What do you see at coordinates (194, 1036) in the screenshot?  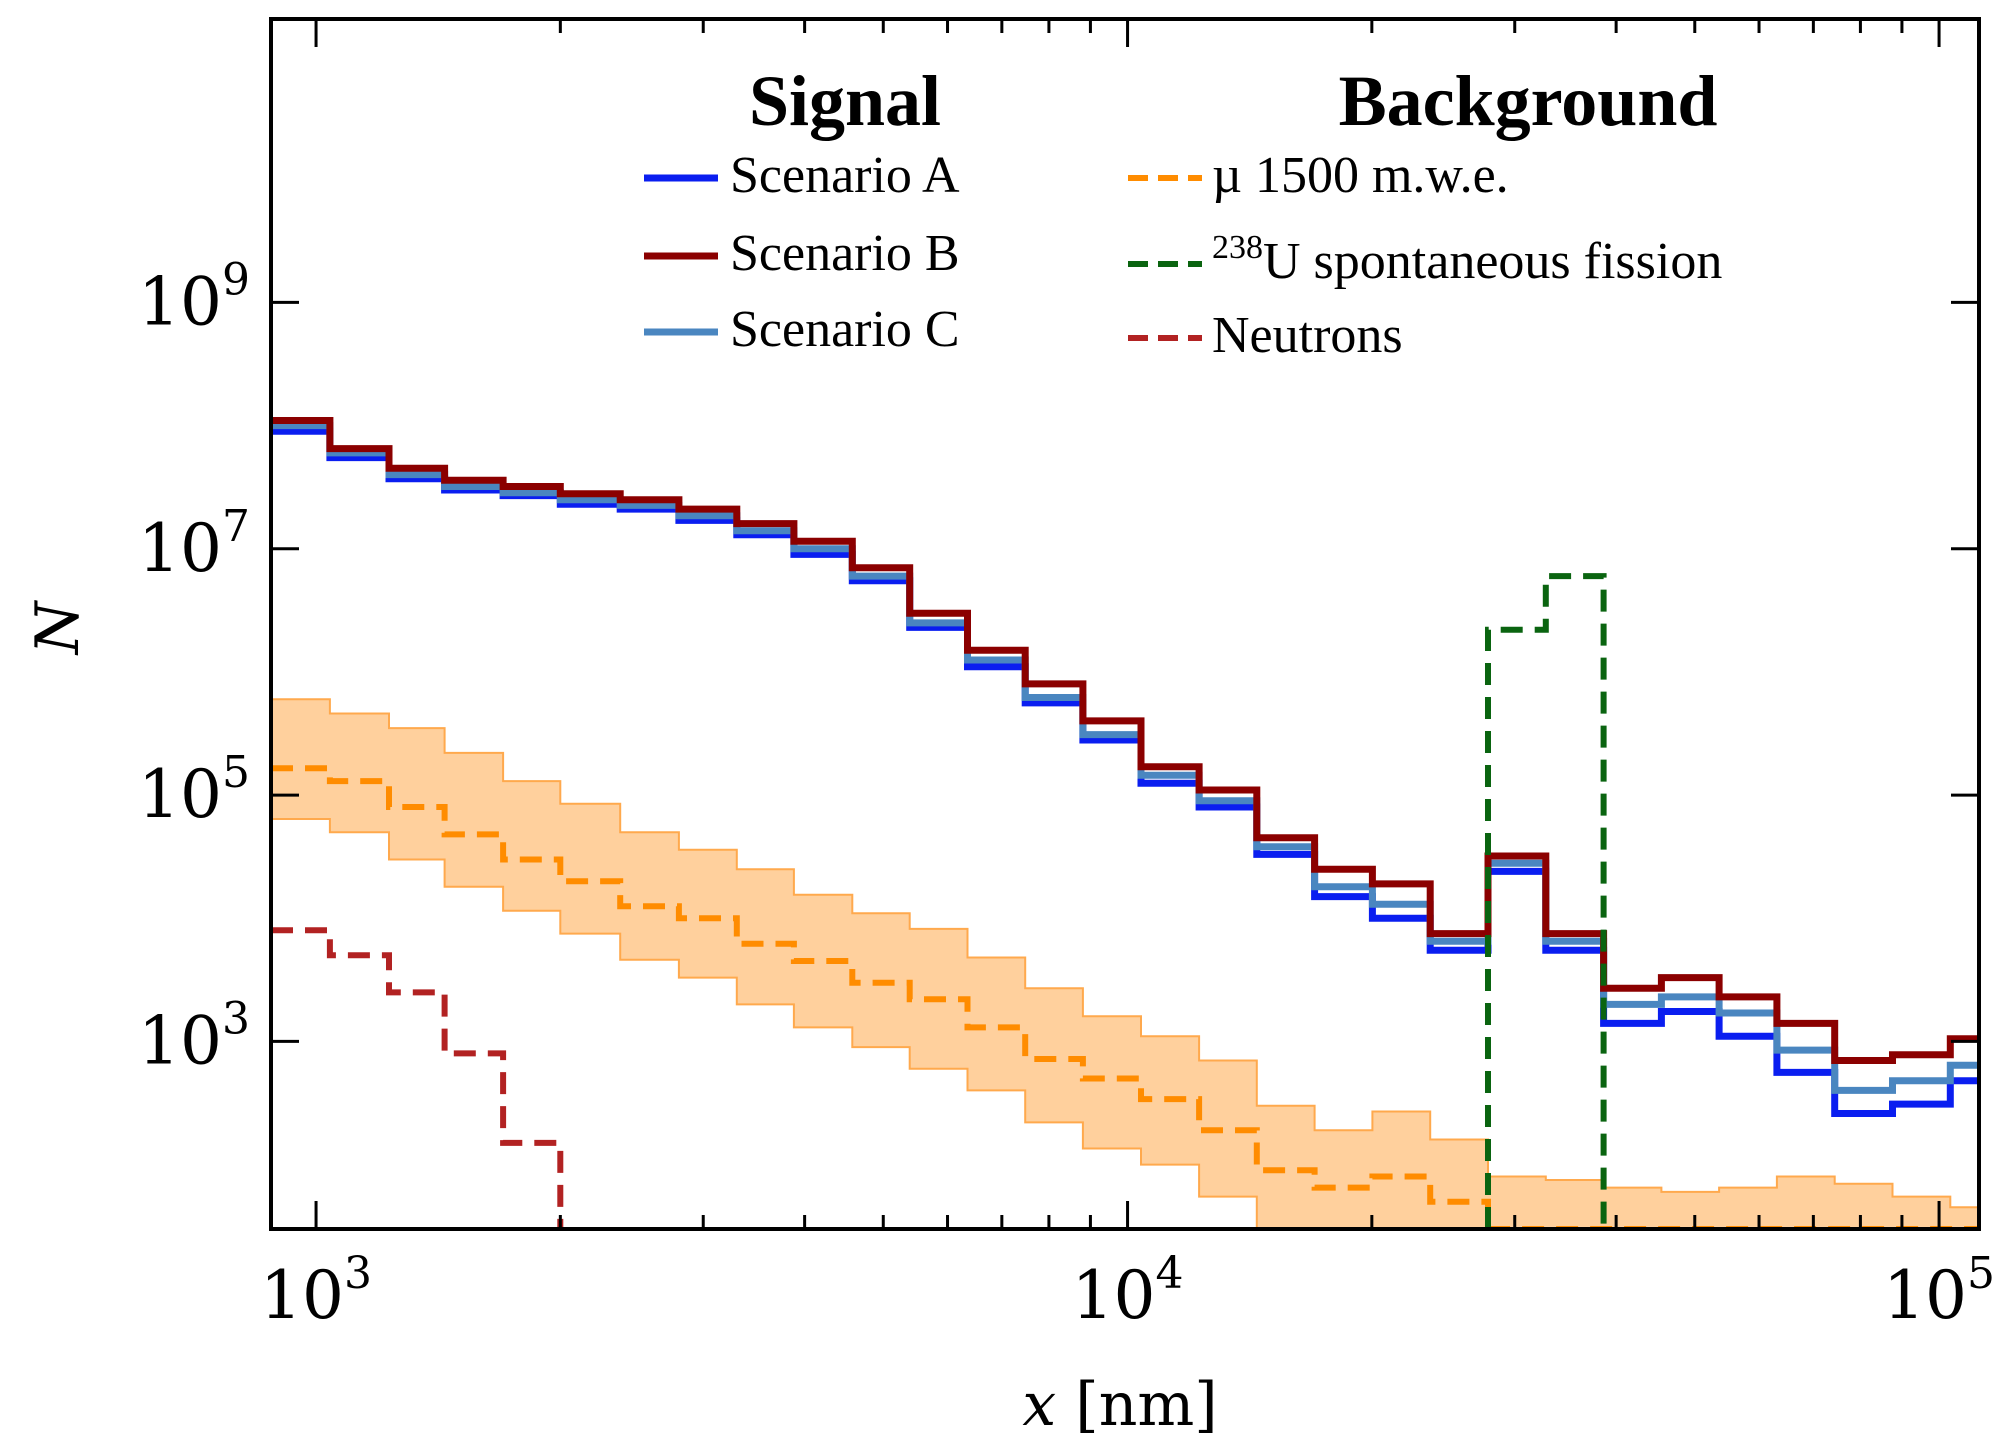 I see `y-tick-label: 10³` at bounding box center [194, 1036].